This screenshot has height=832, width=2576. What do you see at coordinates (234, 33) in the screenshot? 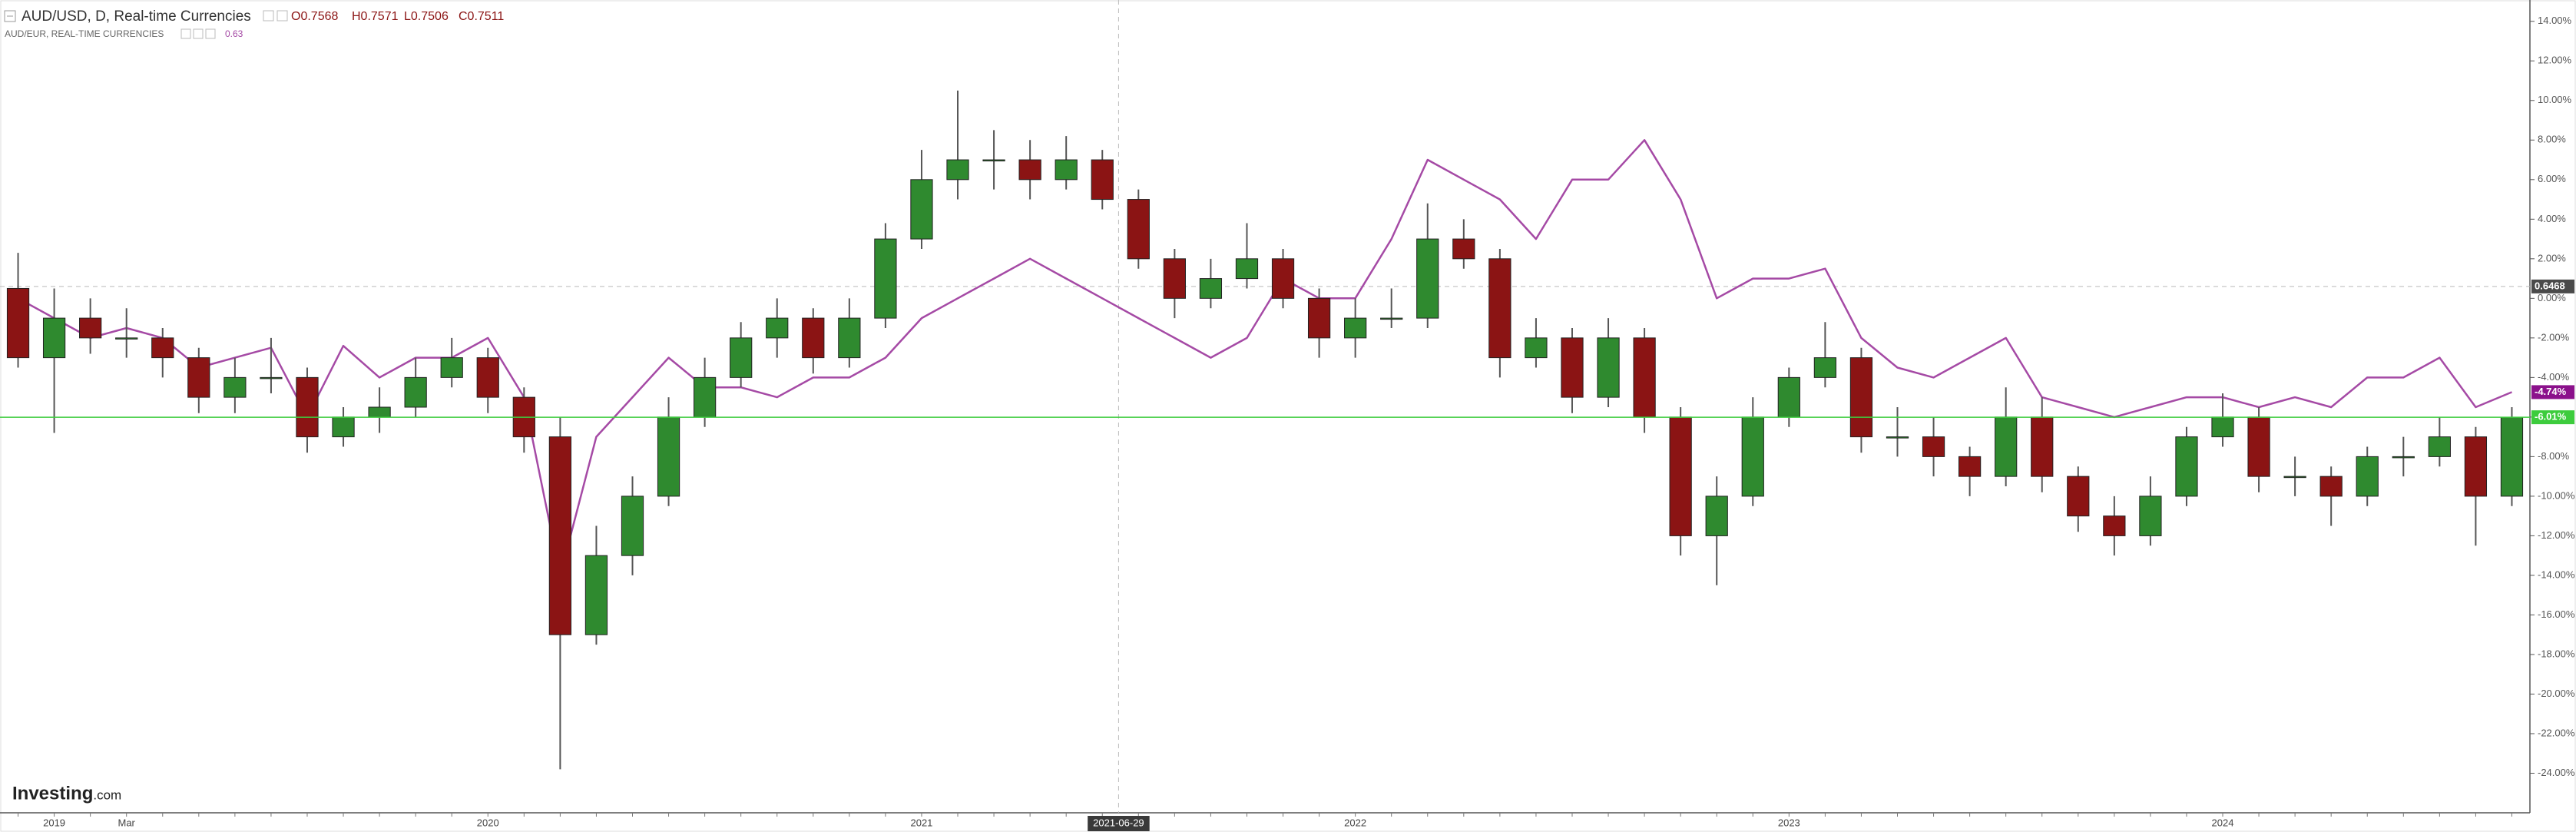
I see `compare-value: 0.63` at bounding box center [234, 33].